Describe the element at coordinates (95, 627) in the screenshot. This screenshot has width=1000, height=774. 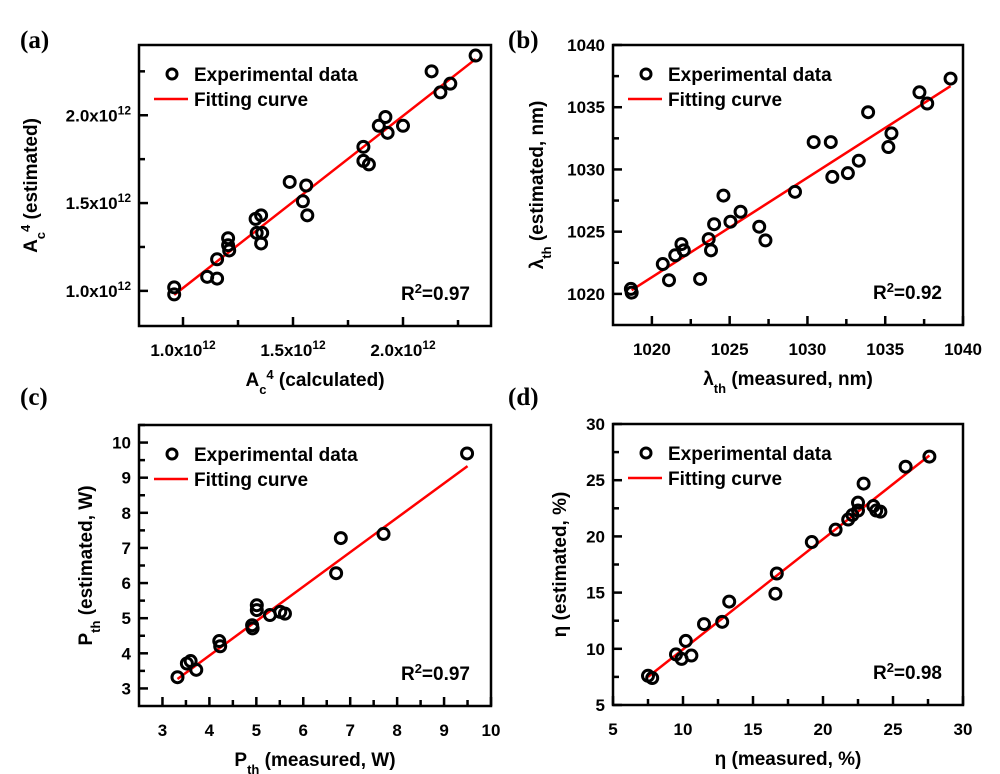
I see `subscript: th` at that location.